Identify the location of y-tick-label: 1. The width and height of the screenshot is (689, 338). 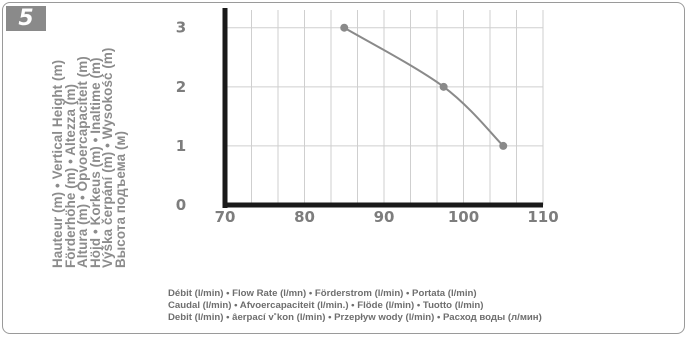
(181, 146).